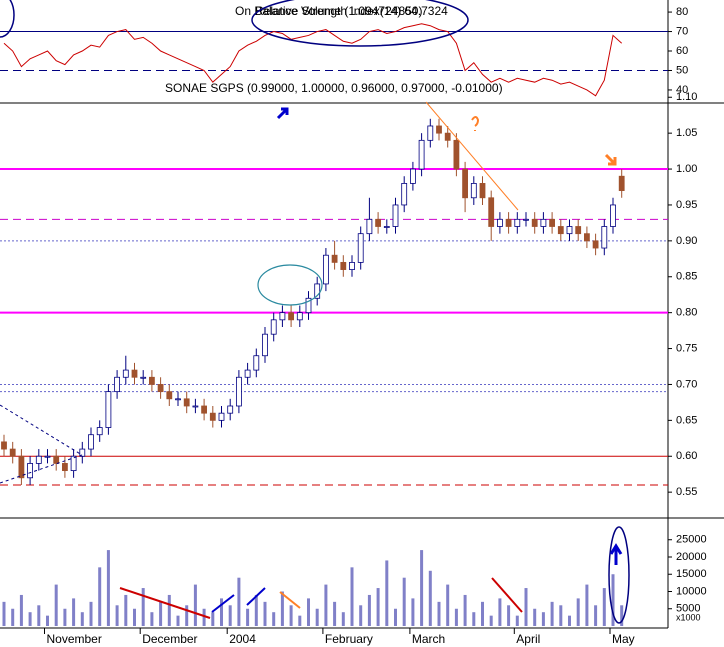 This screenshot has height=647, width=724. Describe the element at coordinates (686, 313) in the screenshot. I see `y-tick-label: 0.80` at that location.